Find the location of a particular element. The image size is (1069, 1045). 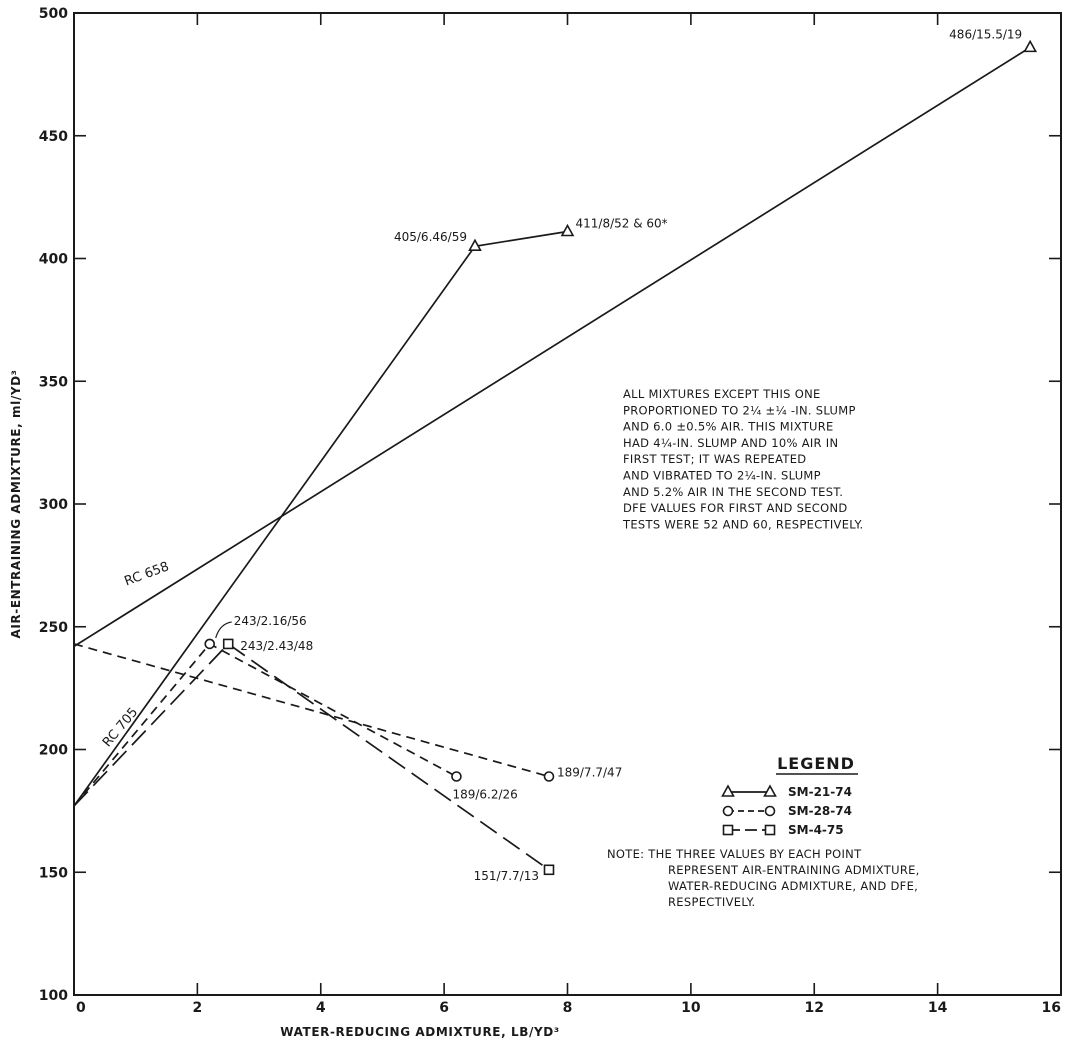

legend: LEGEND SM-21-74 SM-28-74 SM-4-75 is located at coordinates (789, 795).